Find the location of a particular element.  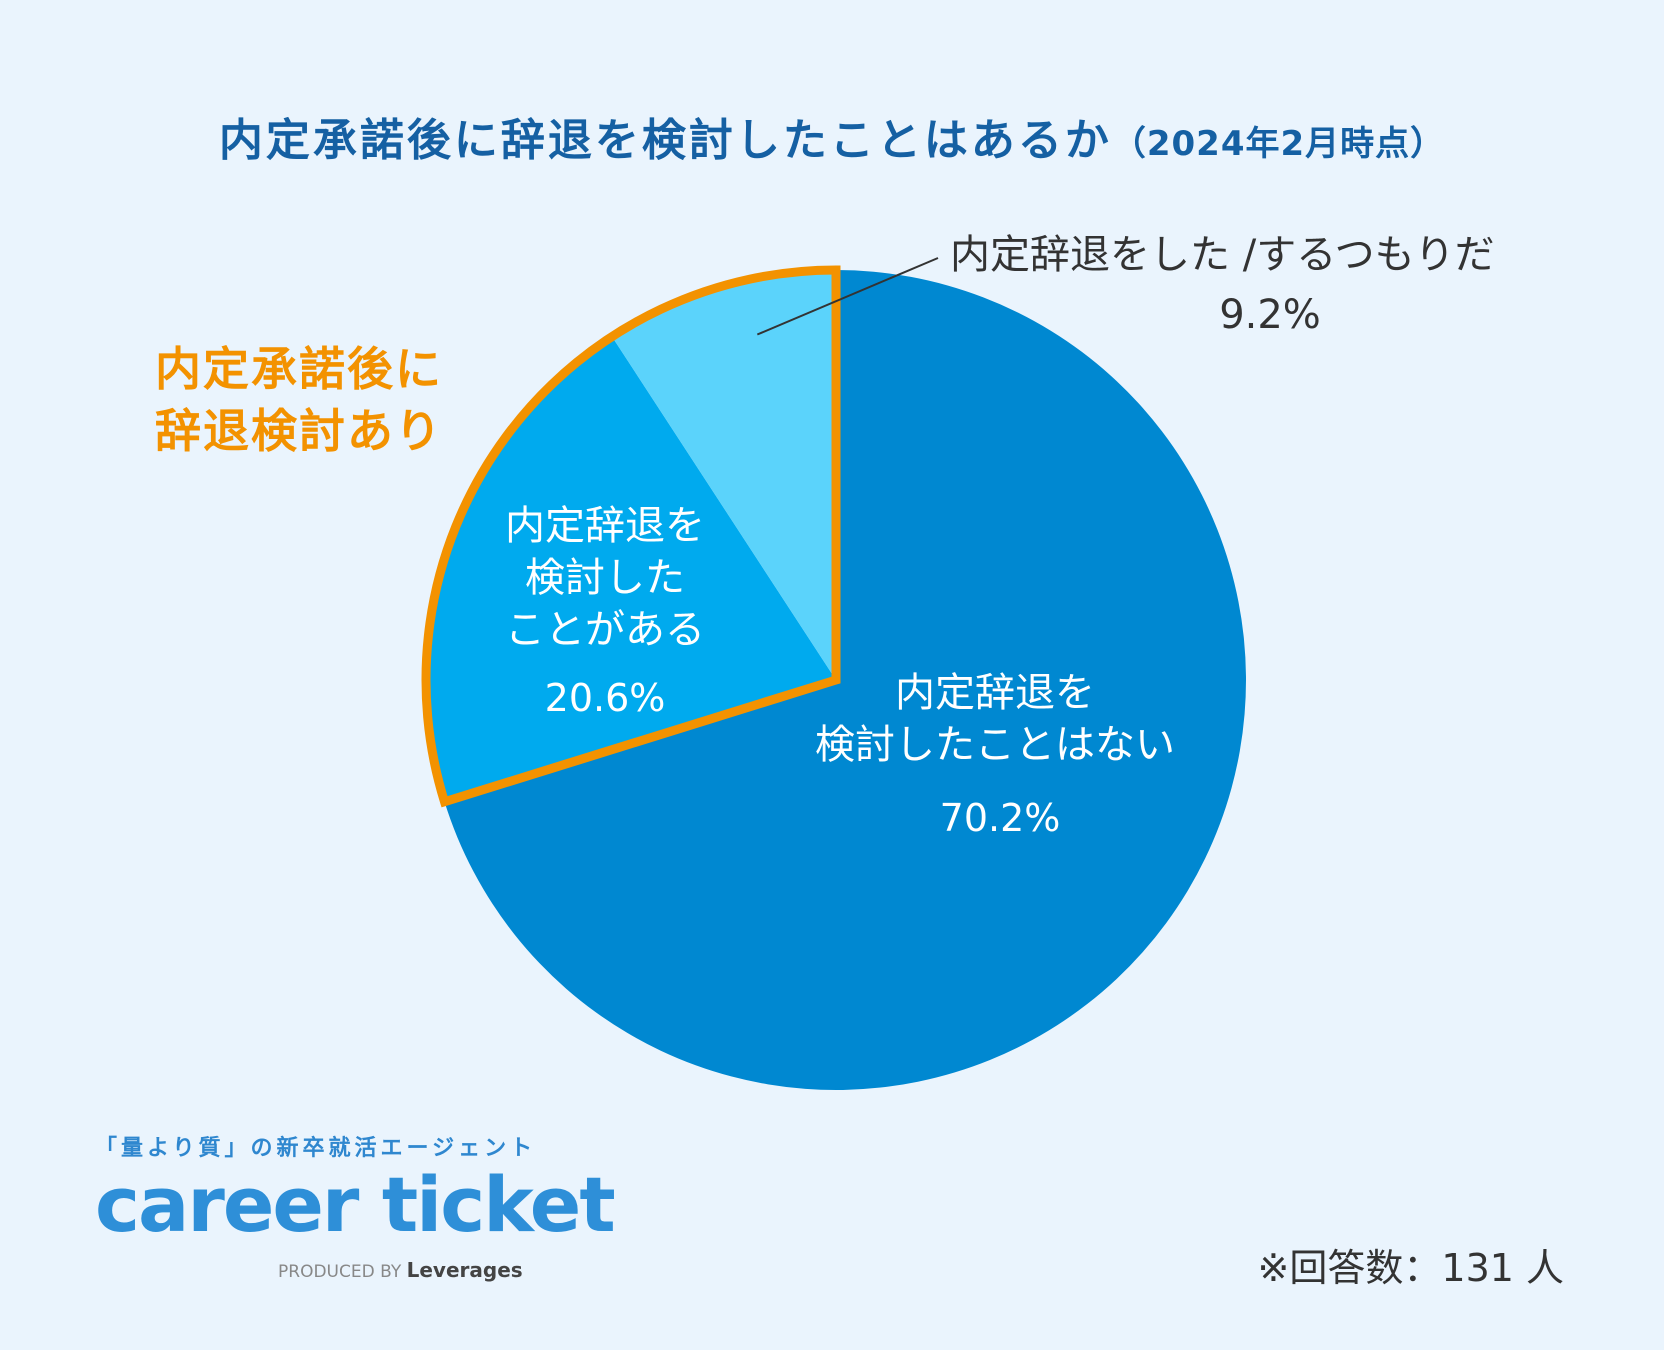

slice-label-never-line1: 内定辞退を is located at coordinates (995, 693).